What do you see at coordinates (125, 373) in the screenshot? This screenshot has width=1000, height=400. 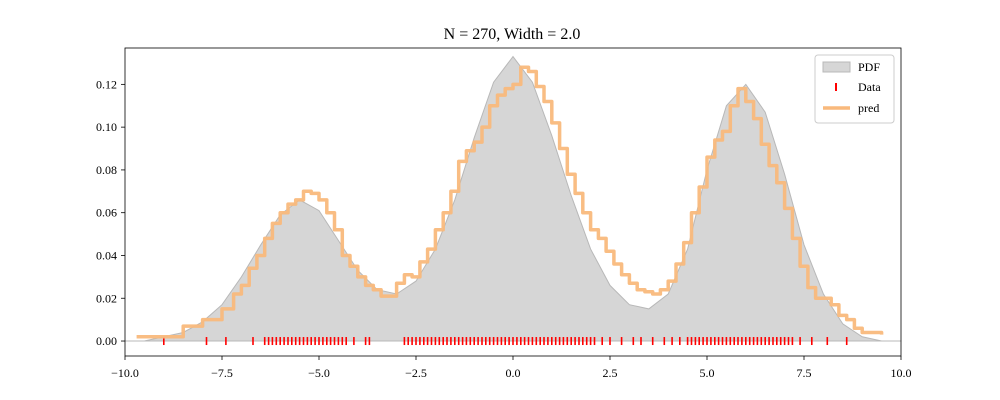 I see `x-tick-label: −10.0` at bounding box center [125, 373].